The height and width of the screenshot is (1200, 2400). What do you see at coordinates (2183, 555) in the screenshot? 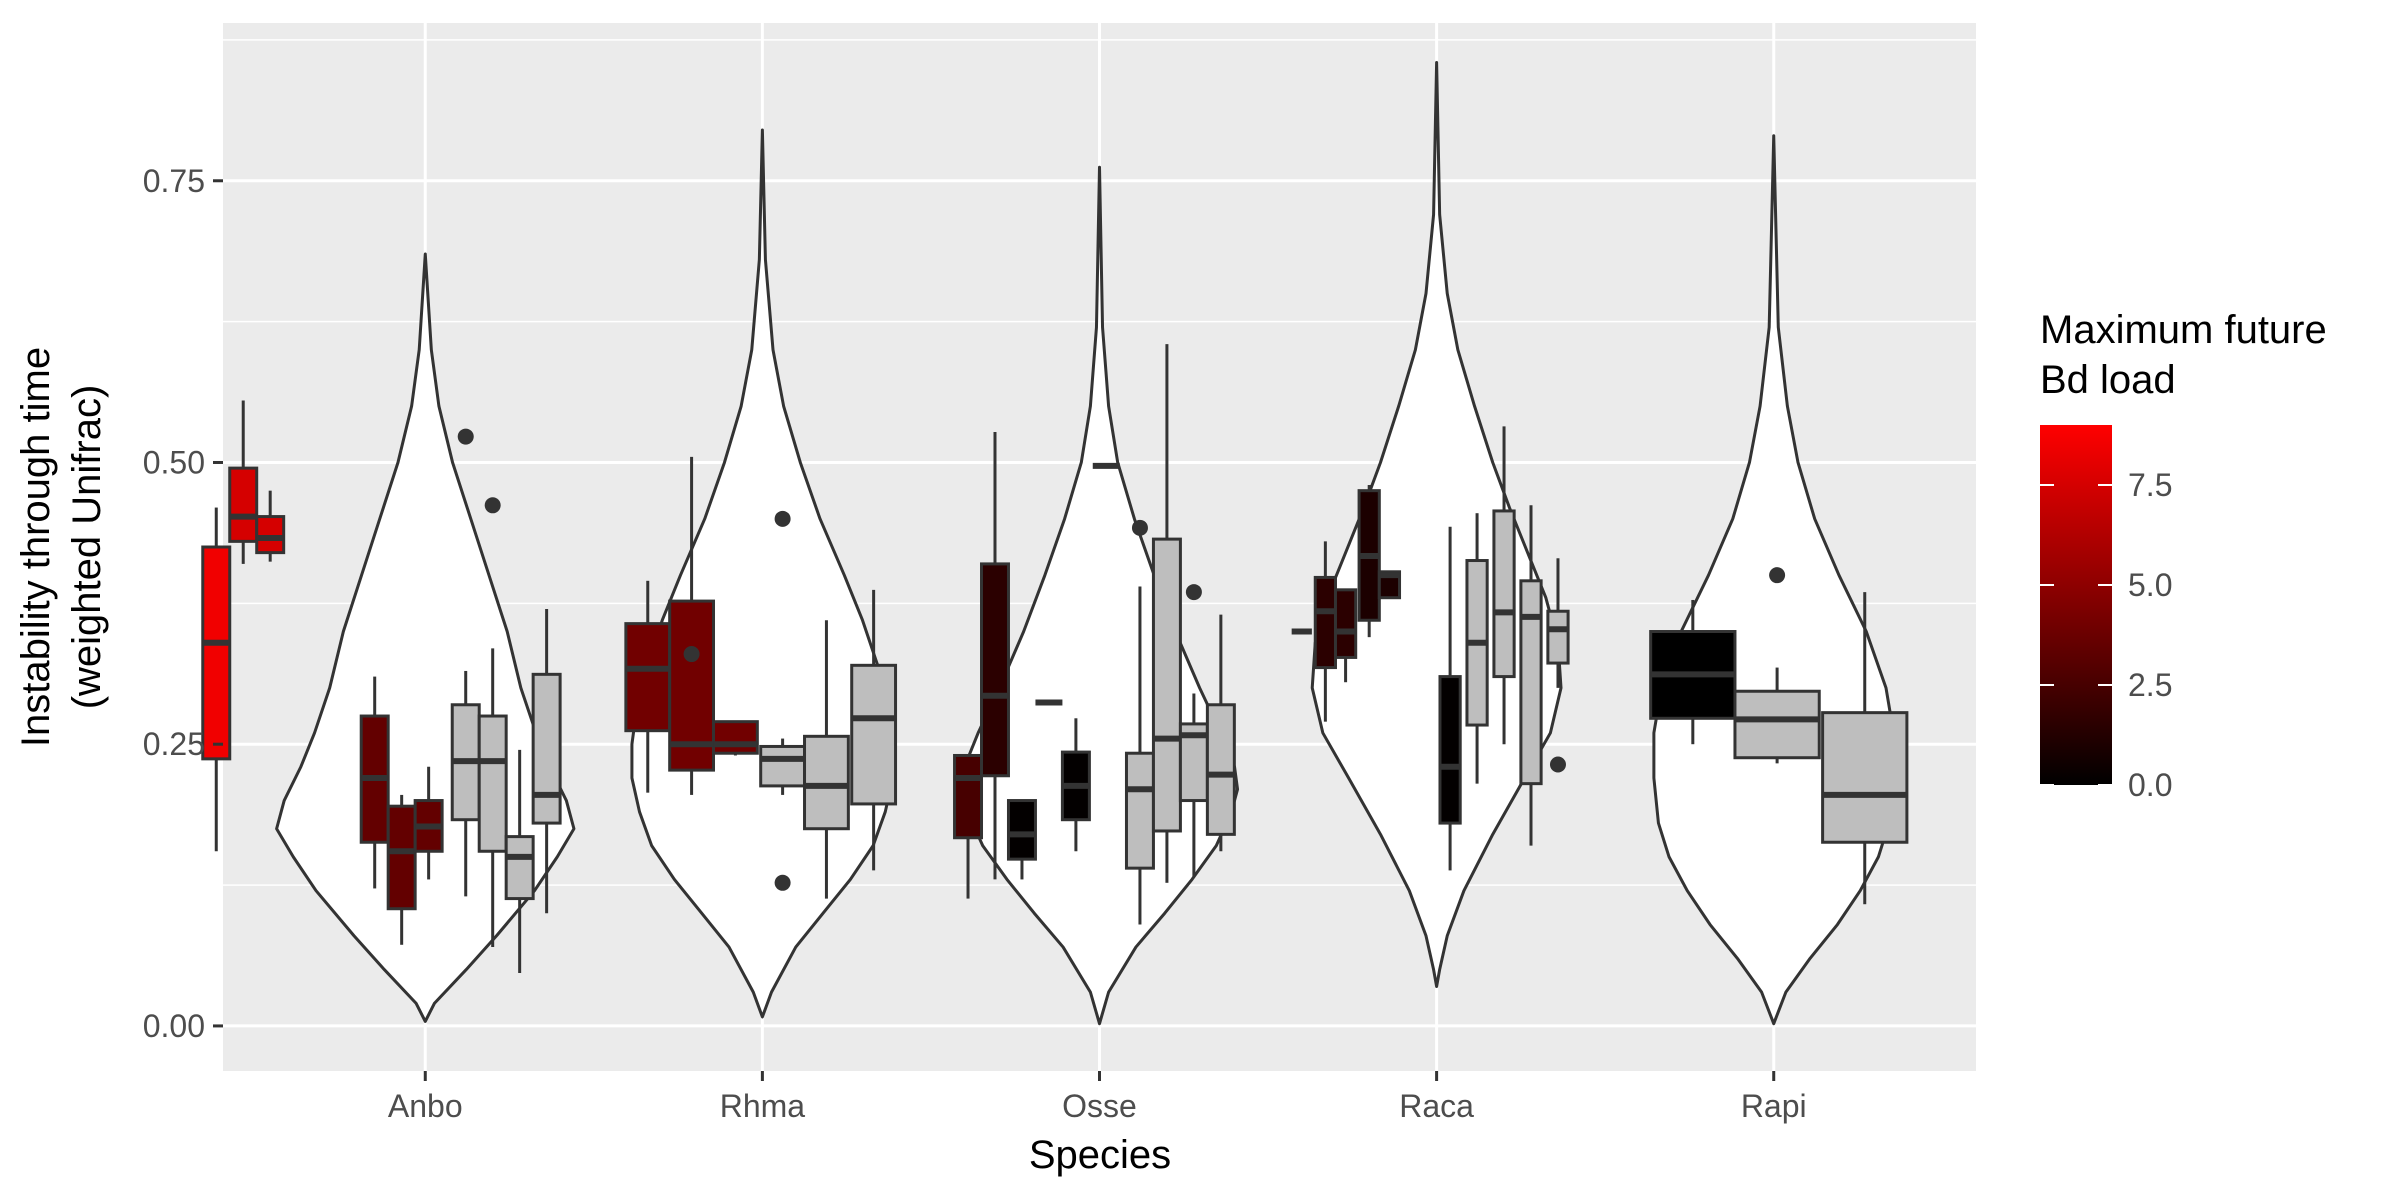
I see `legend: Maximum future Bd load 0.0 2.5 5.0 7.5` at bounding box center [2183, 555].